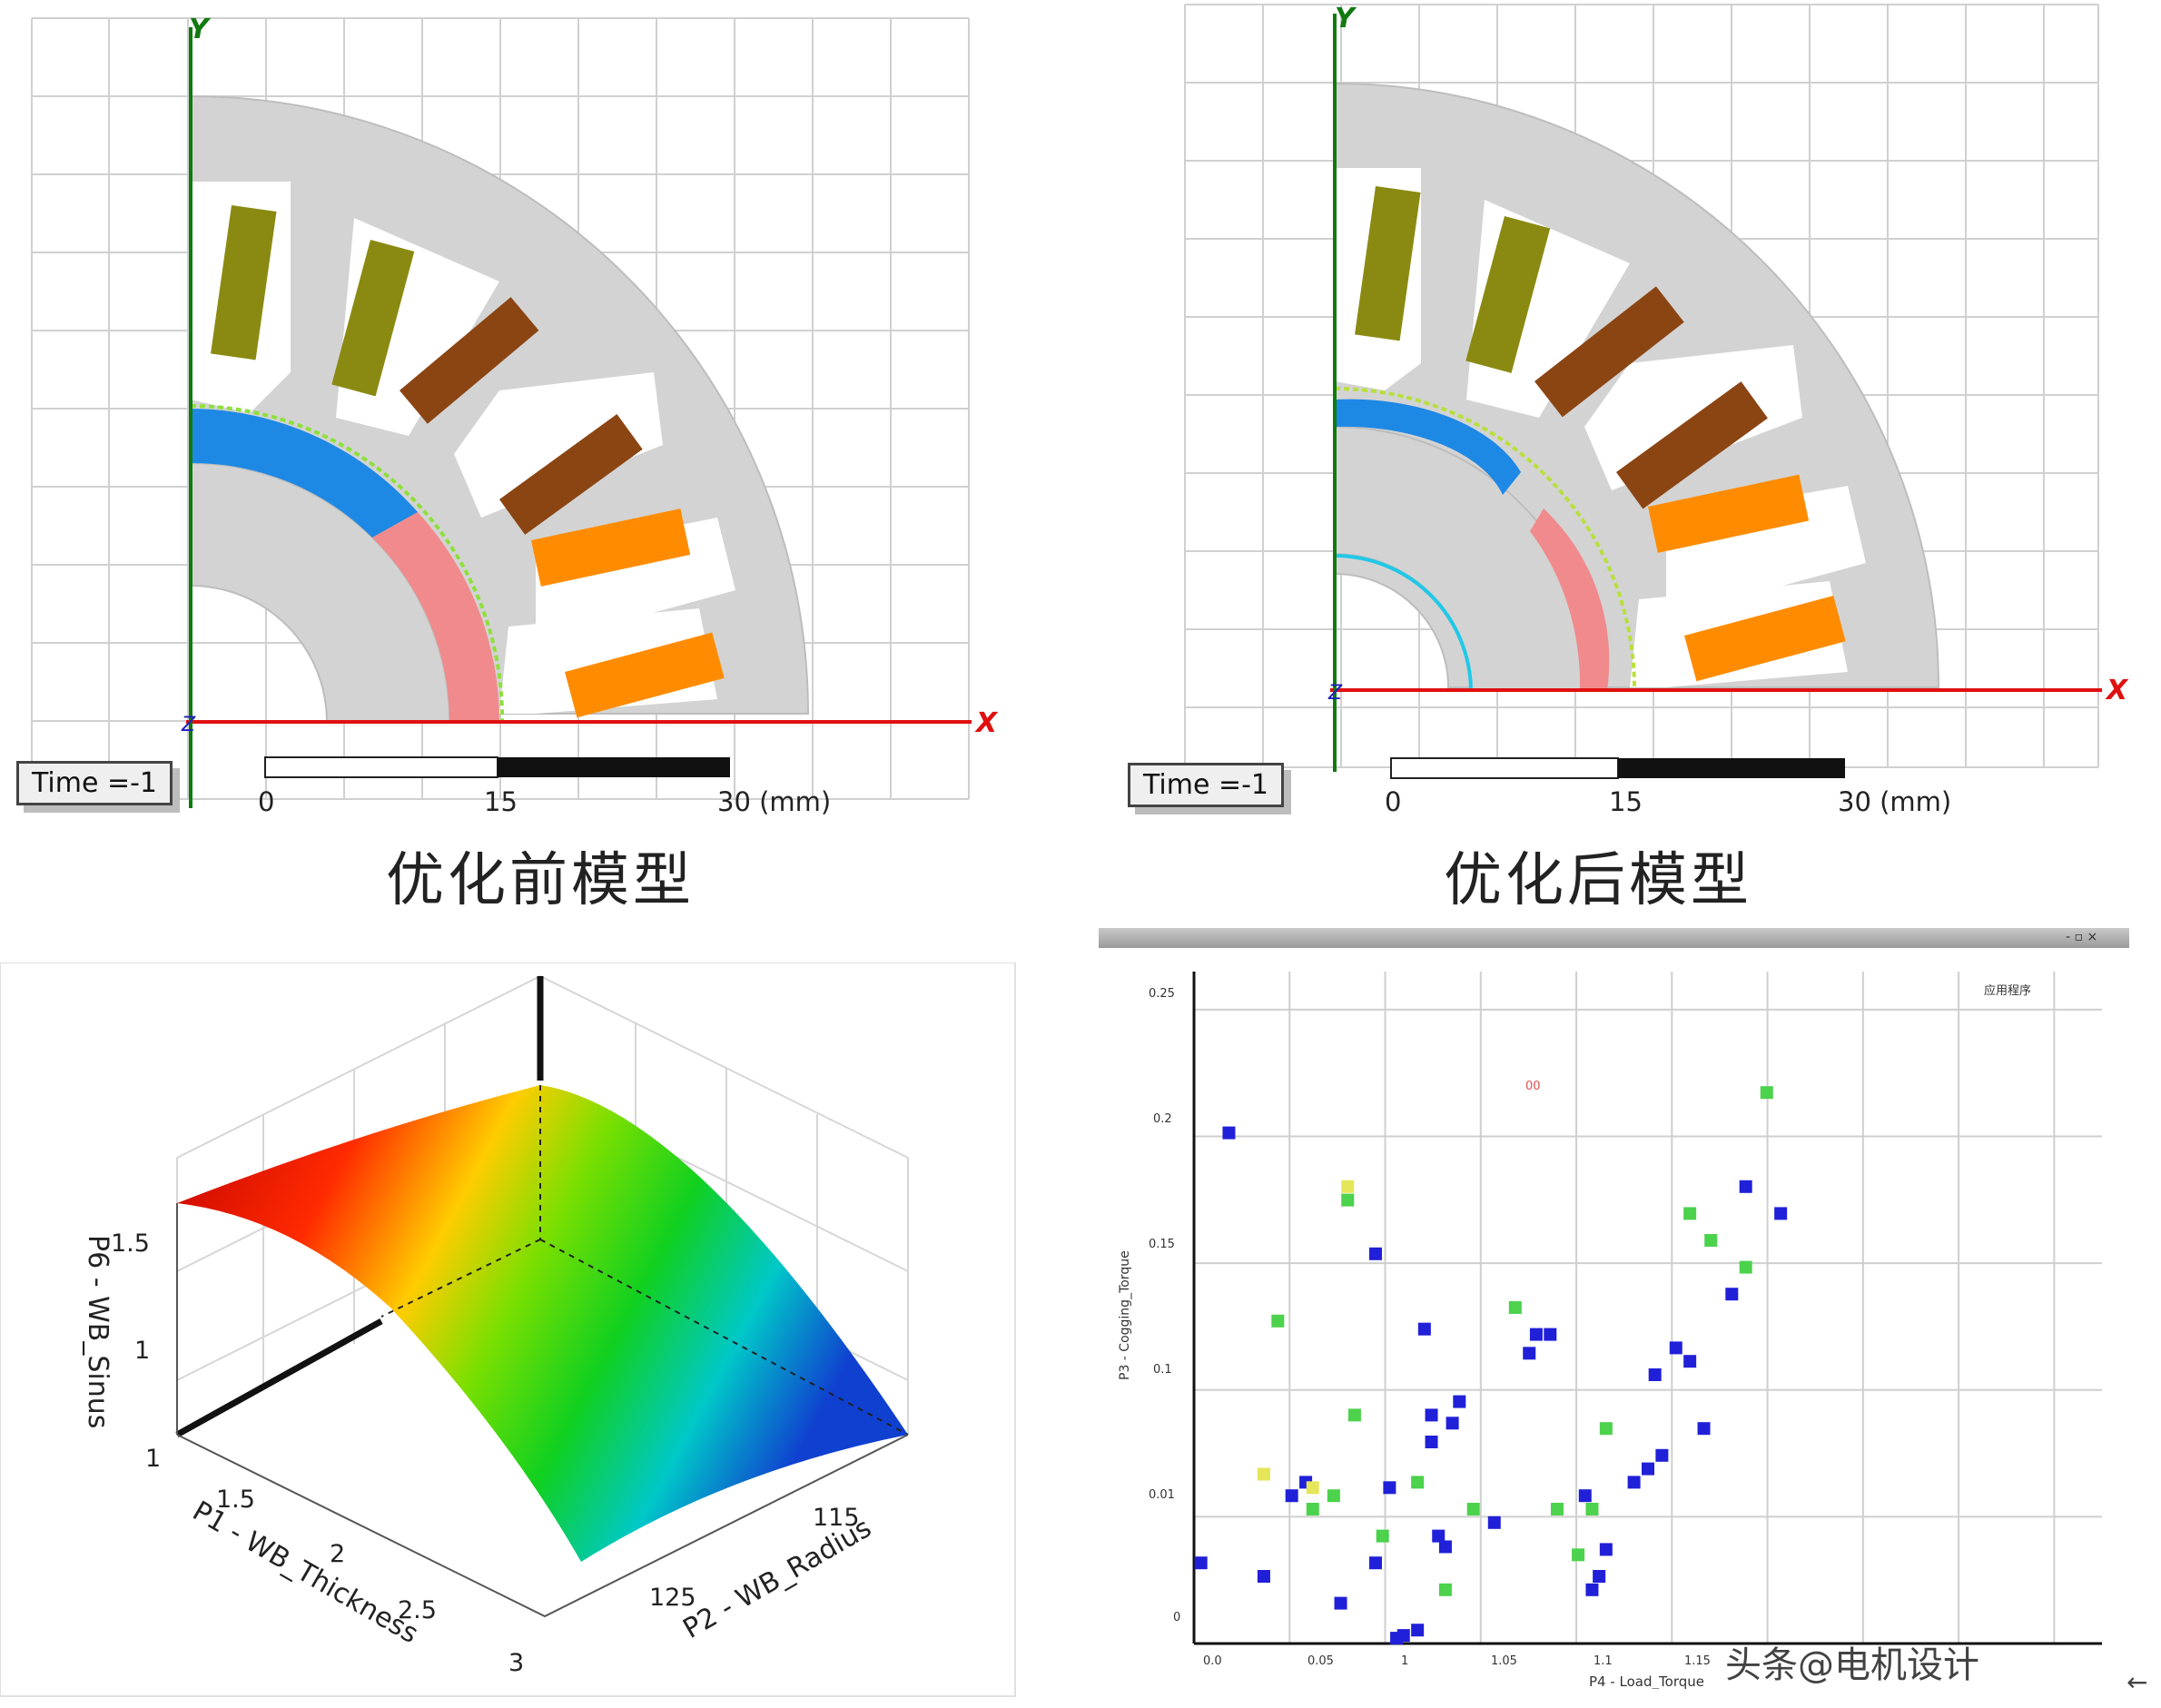 Image resolution: width=2161 pixels, height=1708 pixels. What do you see at coordinates (1852, 1665) in the screenshot?
I see `watermark: 头条@电机设计` at bounding box center [1852, 1665].